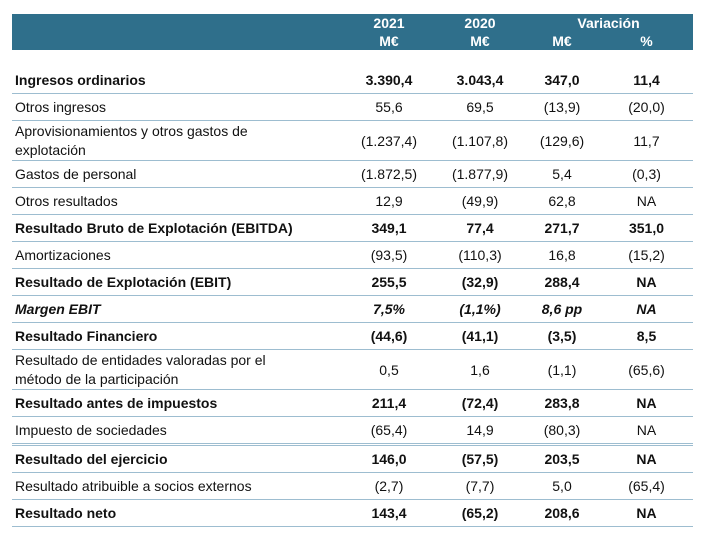 This screenshot has width=705, height=536. I want to click on row-label: Otros ingresos, so click(177, 107).